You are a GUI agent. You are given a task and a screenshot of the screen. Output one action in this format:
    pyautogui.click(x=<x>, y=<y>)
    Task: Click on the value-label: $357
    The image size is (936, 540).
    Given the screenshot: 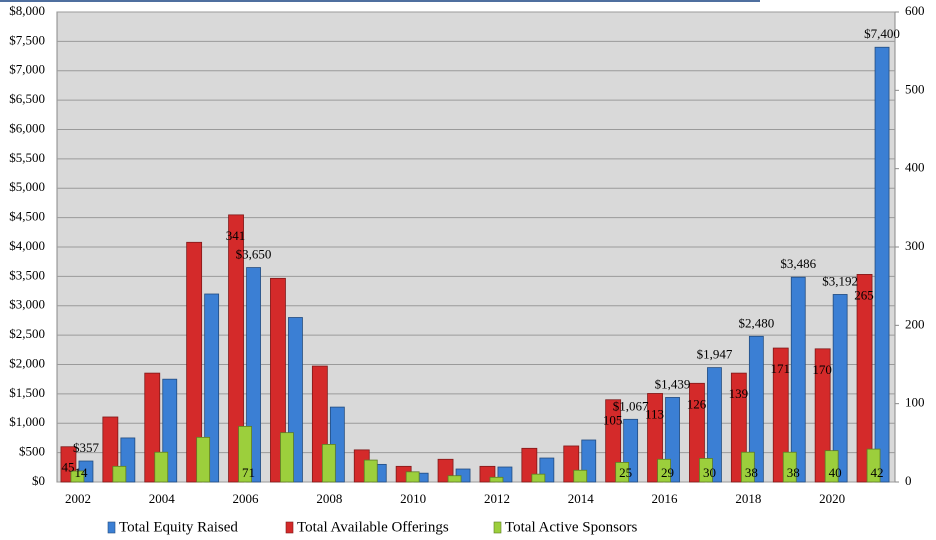 What is the action you would take?
    pyautogui.click(x=86, y=447)
    